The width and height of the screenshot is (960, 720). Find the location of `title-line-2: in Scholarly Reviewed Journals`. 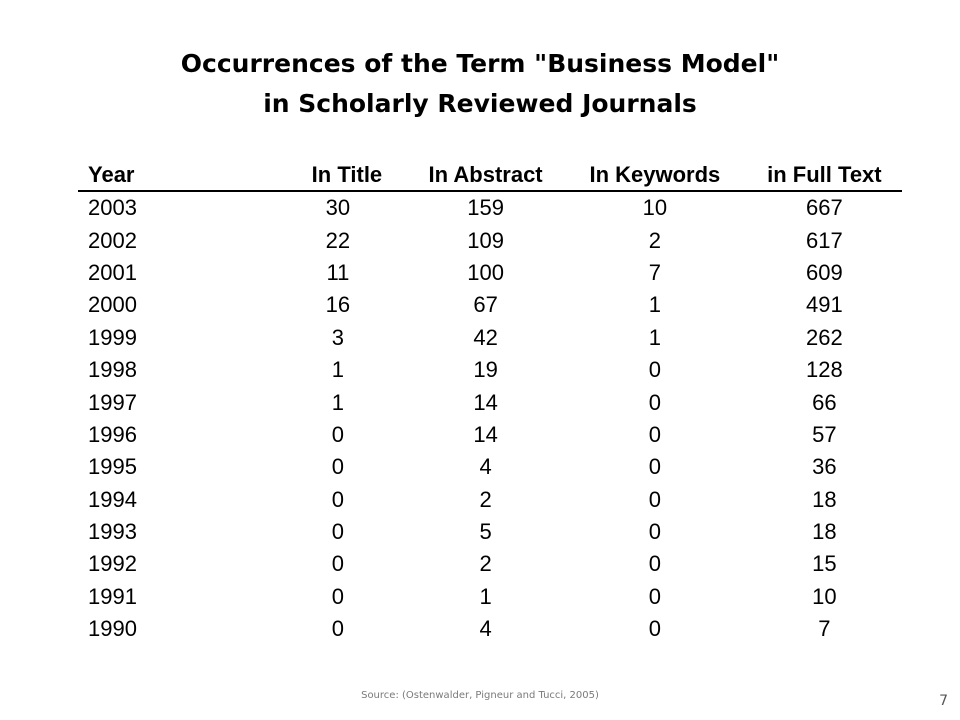

title-line-2: in Scholarly Reviewed Journals is located at coordinates (480, 103).